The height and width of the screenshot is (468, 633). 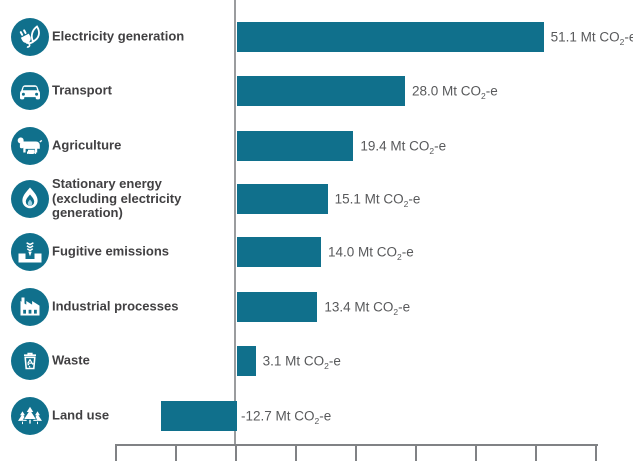 I want to click on x-axis-line, so click(x=357, y=445).